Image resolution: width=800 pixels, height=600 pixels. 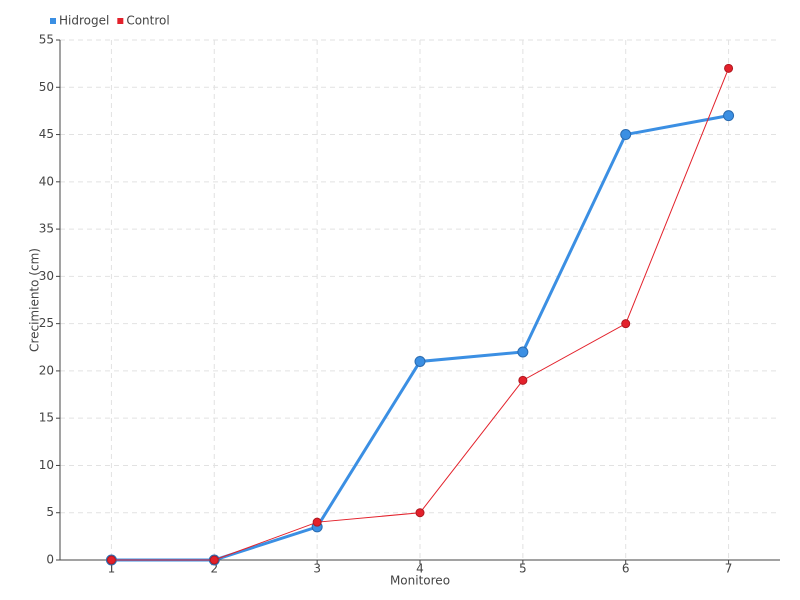 What do you see at coordinates (50, 560) in the screenshot?
I see `y-tick-label: 0` at bounding box center [50, 560].